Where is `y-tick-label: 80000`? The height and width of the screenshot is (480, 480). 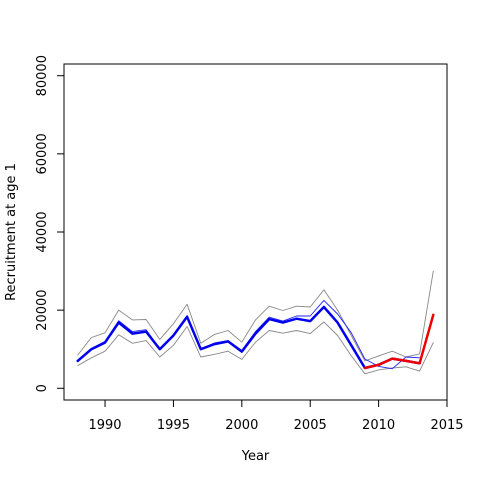
y-tick-label: 80000 is located at coordinates (42, 75).